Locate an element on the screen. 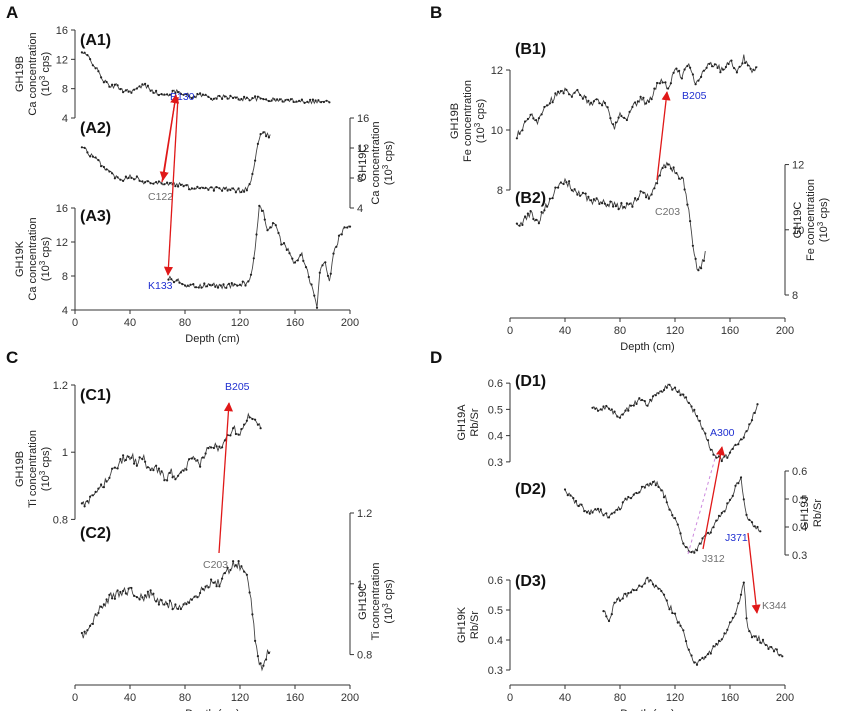 The width and height of the screenshot is (858, 711). x-tick-label: 80 is located at coordinates (620, 698).